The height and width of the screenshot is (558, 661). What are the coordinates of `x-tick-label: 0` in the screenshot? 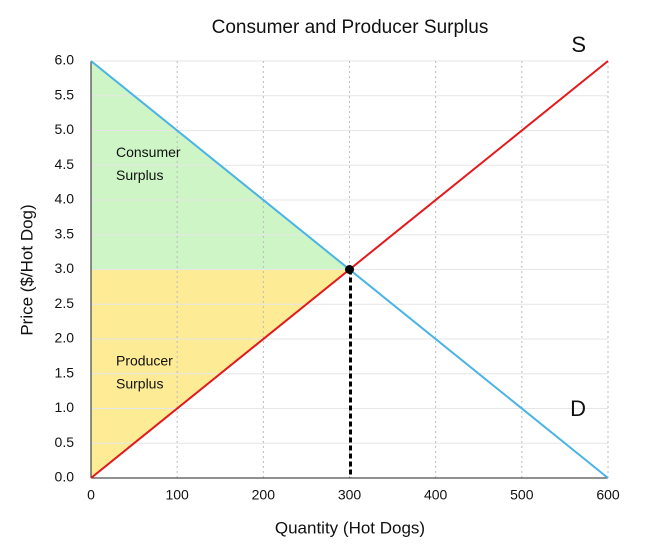 It's located at (91, 495).